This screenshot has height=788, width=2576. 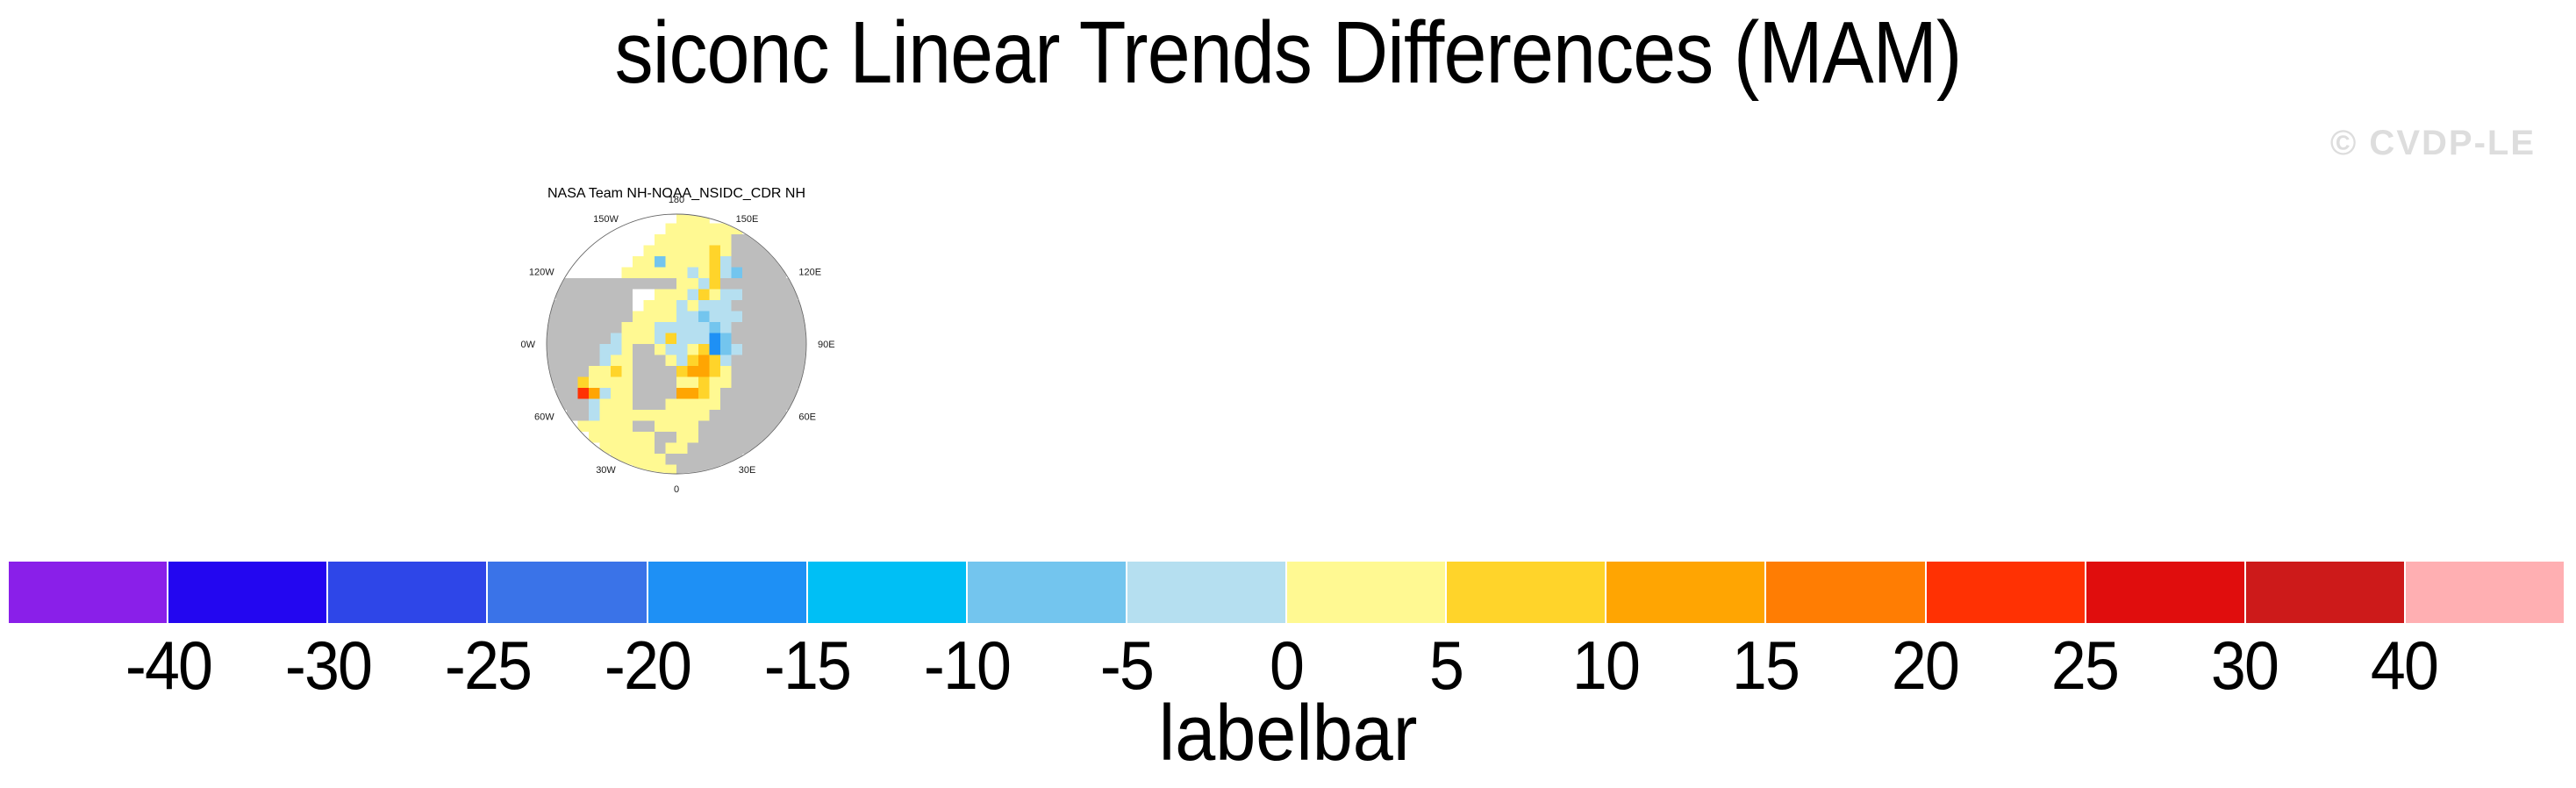 I want to click on longitude-label: 60E, so click(x=807, y=417).